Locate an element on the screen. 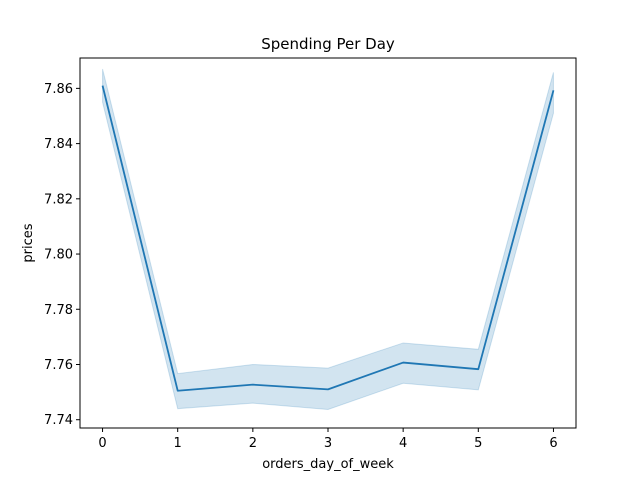  chart-title: Spending Per Day is located at coordinates (328, 44).